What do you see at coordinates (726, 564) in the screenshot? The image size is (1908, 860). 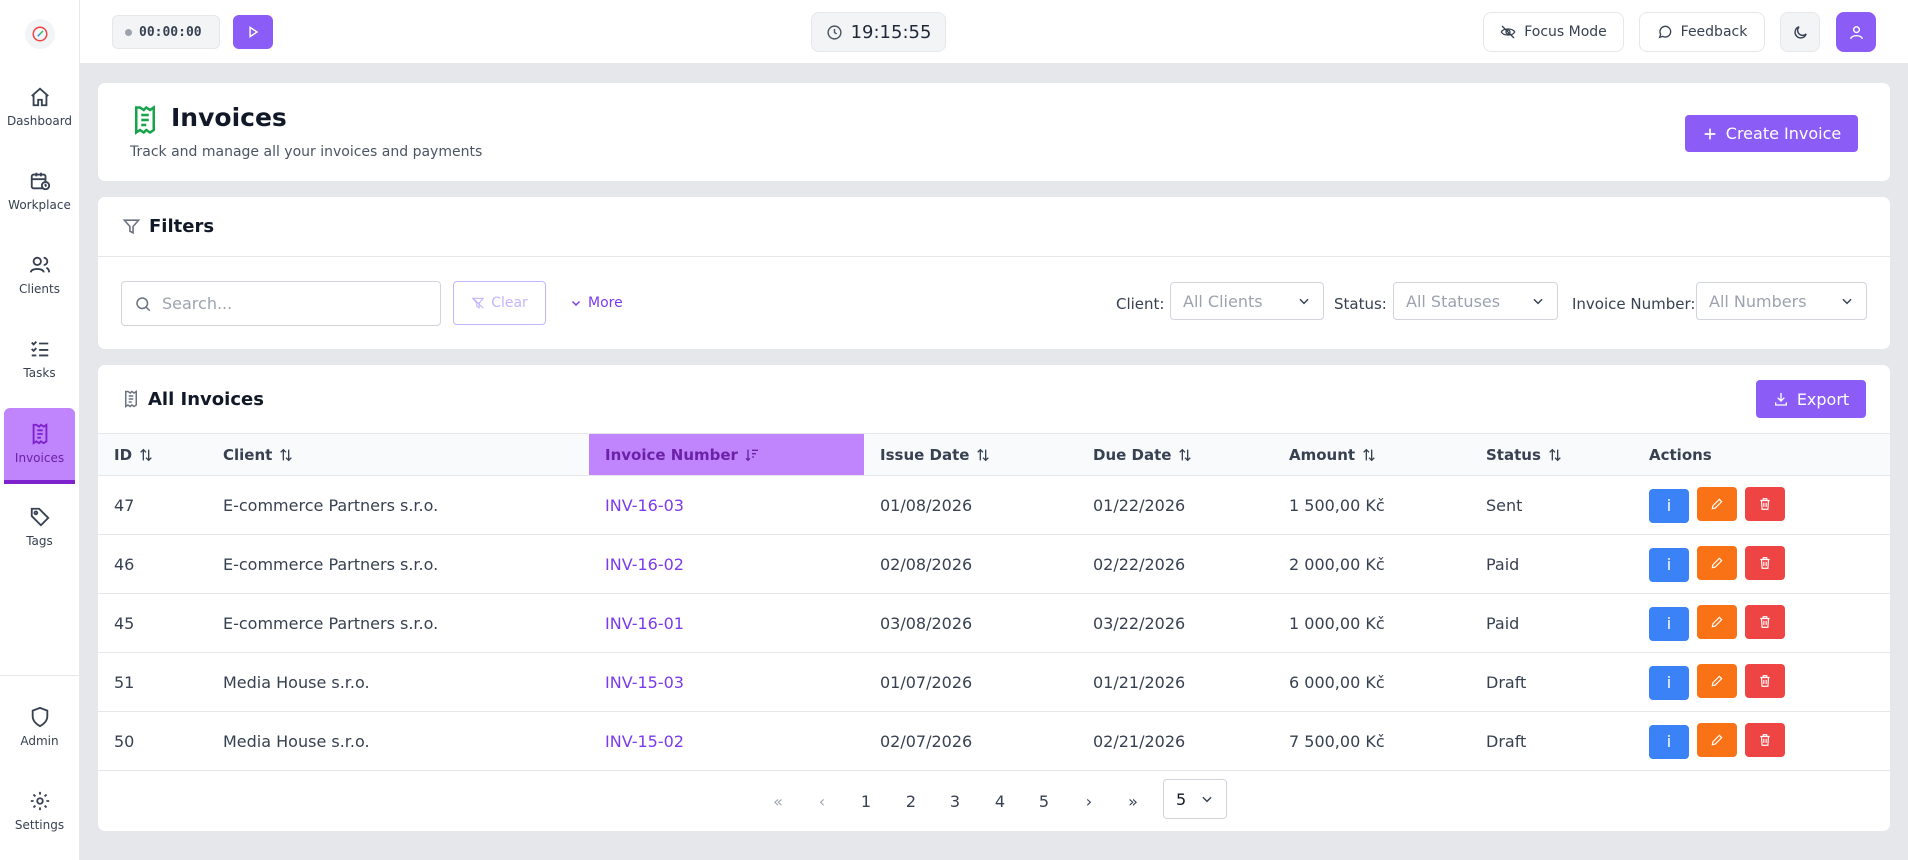 I see `invoice-number-link: INV-16-02` at bounding box center [726, 564].